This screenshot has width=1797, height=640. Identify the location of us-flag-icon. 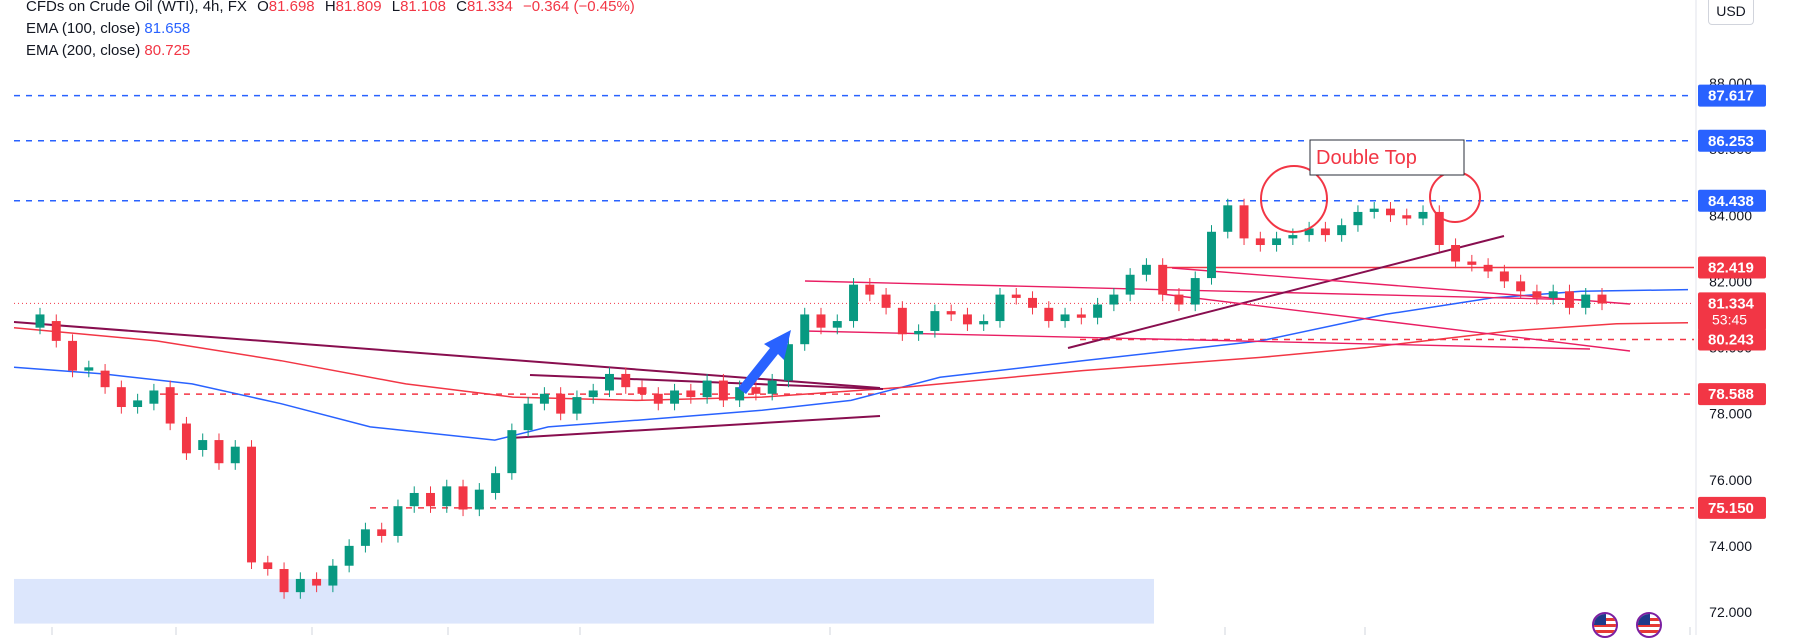
(1605, 625).